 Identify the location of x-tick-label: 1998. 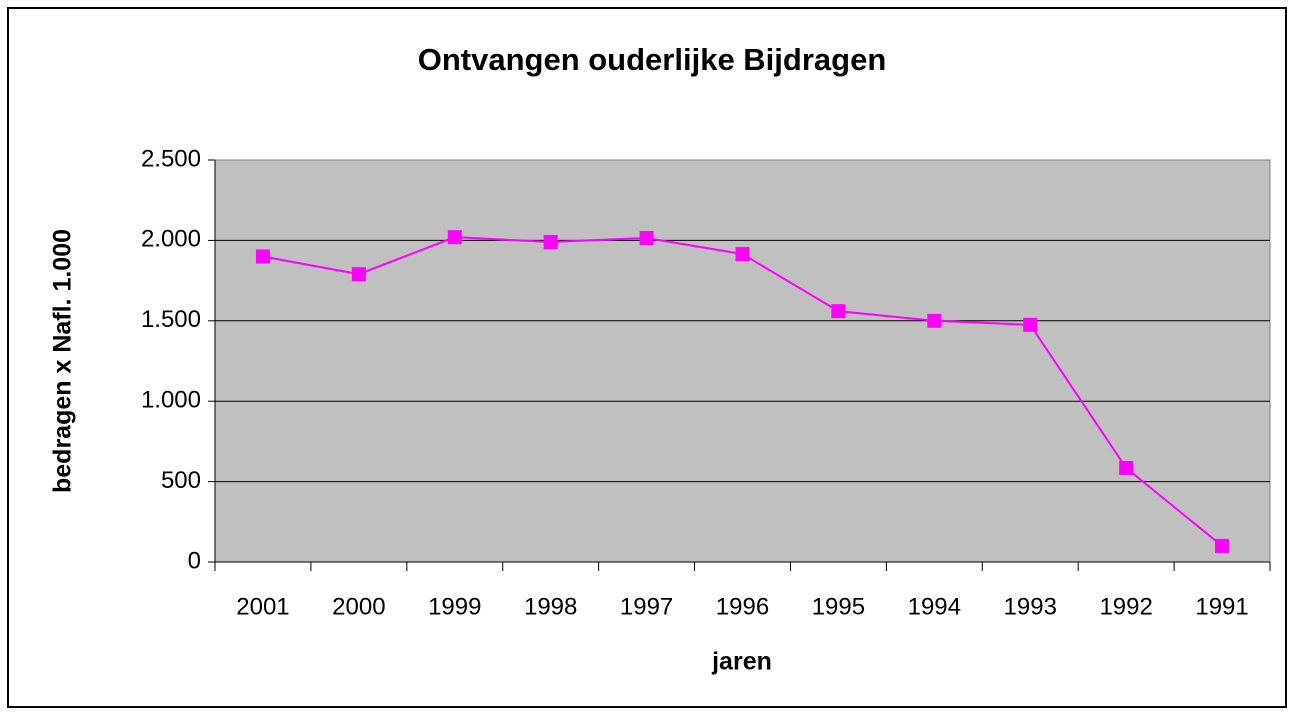
(550, 606).